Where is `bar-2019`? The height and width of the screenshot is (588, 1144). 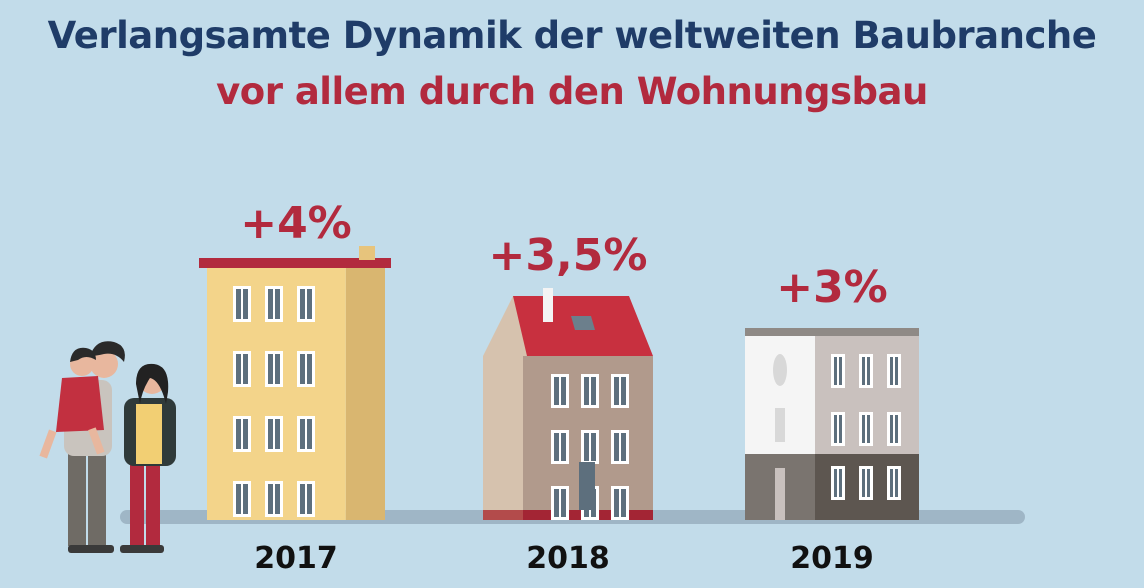 bar-2019 is located at coordinates (832, 424).